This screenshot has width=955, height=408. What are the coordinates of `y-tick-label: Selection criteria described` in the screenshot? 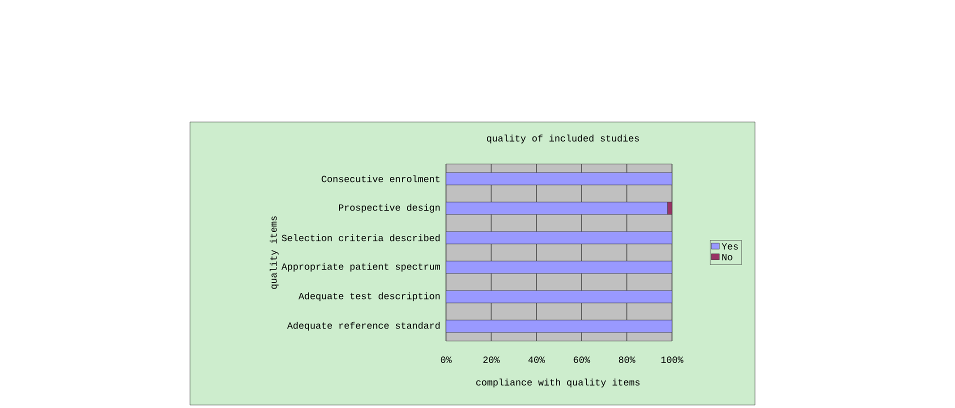 It's located at (361, 238).